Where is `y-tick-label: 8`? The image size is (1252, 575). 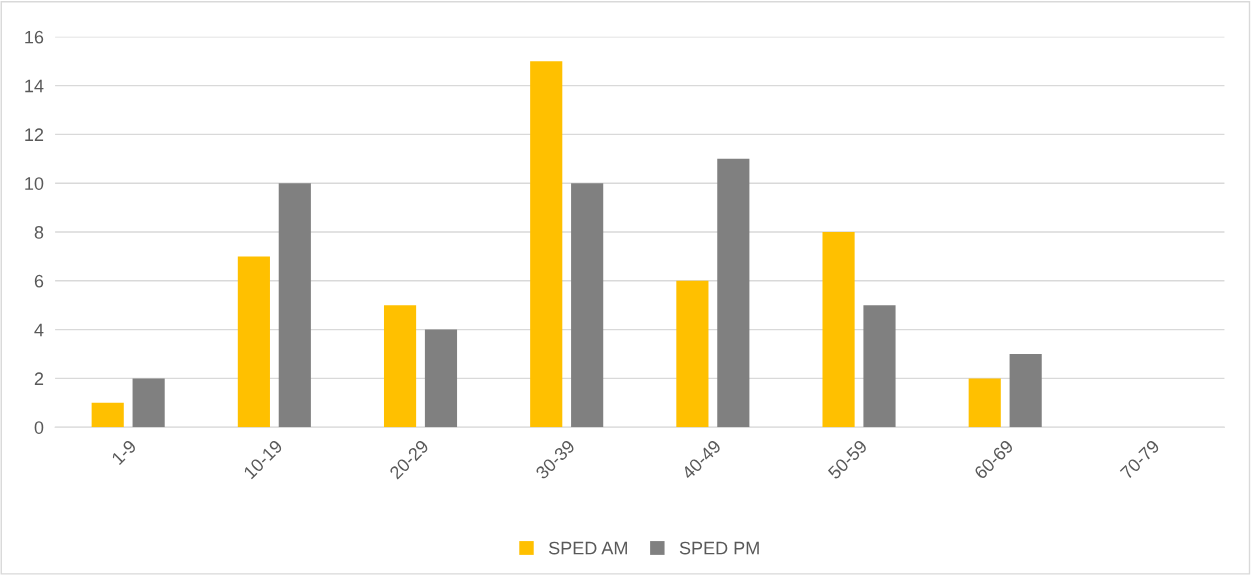 y-tick-label: 8 is located at coordinates (39, 232).